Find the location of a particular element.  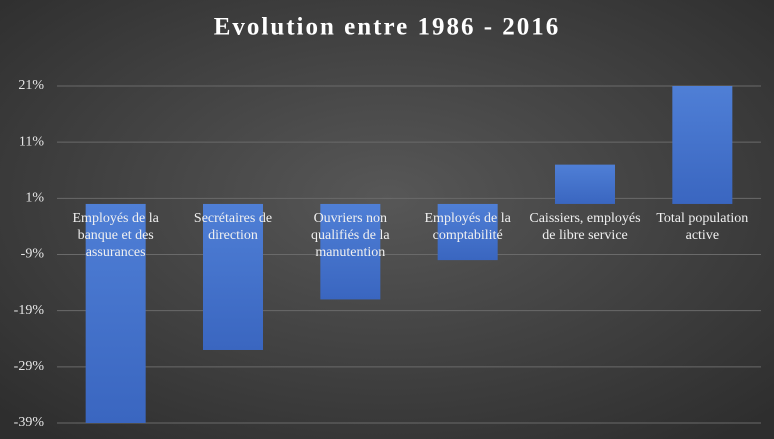

x-tick-label: Employés de la comptabilité is located at coordinates (467, 226).